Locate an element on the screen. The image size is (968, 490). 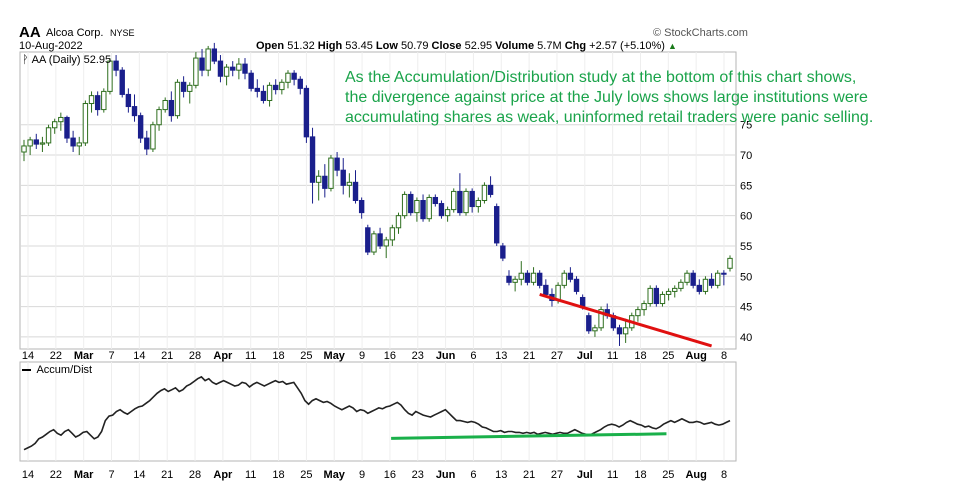
high-value: 53.45 is located at coordinates (359, 46).